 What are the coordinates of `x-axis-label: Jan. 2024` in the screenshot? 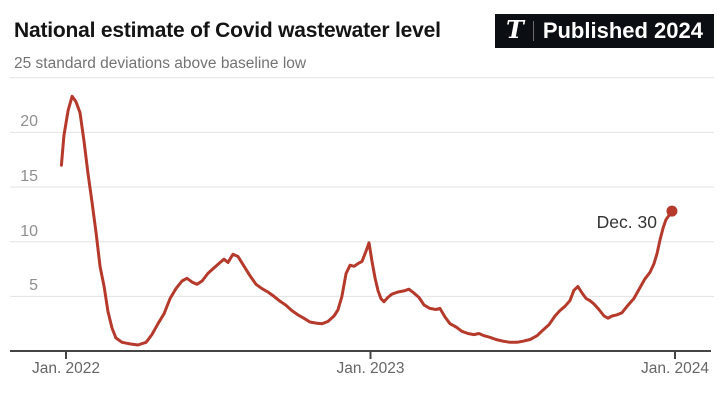 It's located at (675, 368).